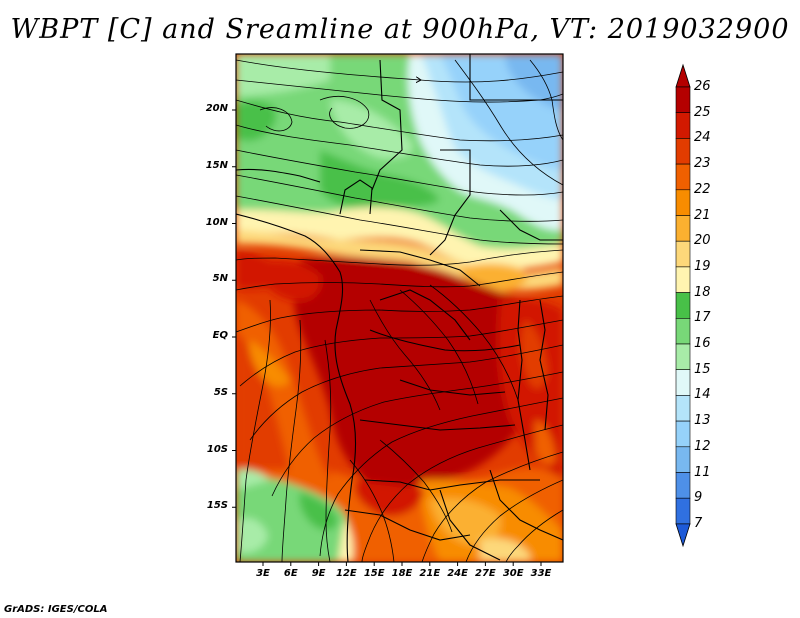 Image resolution: width=800 pixels, height=618 pixels. What do you see at coordinates (683, 535) in the screenshot?
I see `colorbar-arrow-bottom` at bounding box center [683, 535].